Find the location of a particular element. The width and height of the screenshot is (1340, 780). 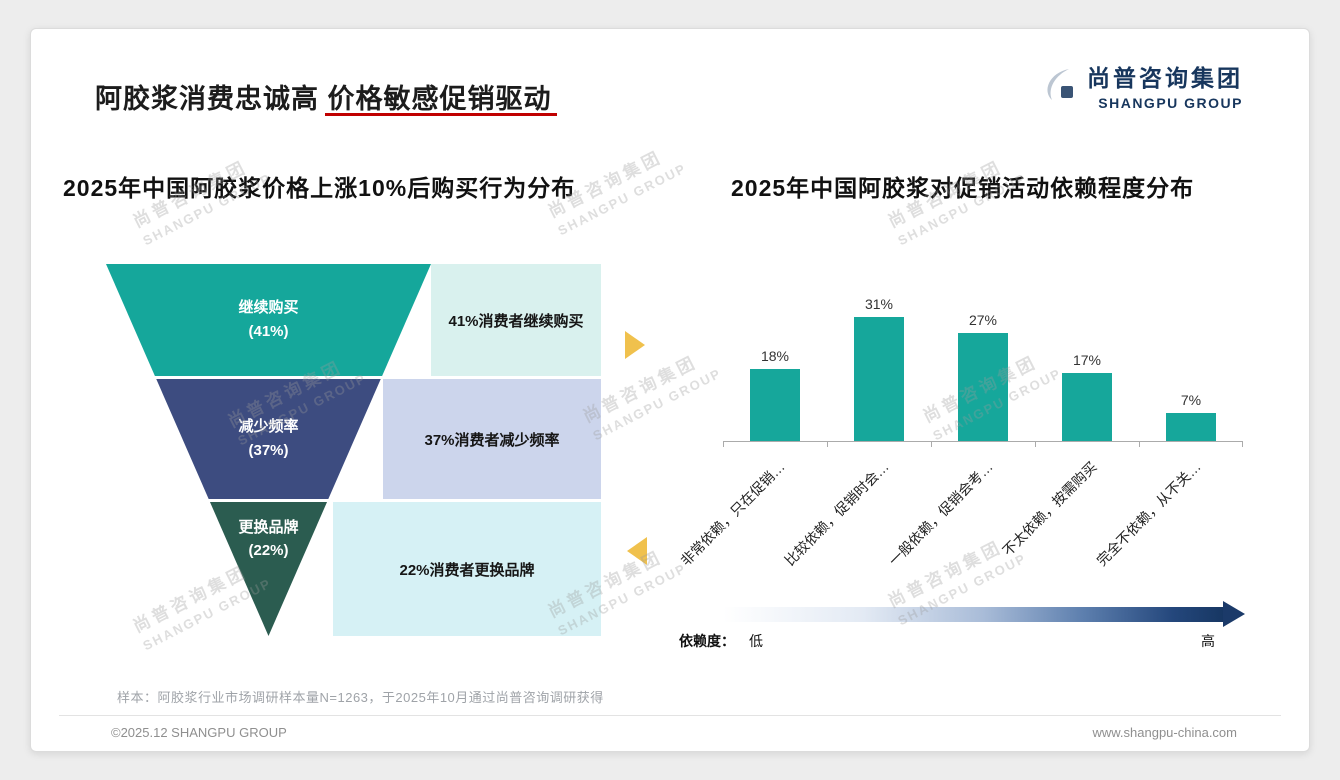

bar-chart: 18% 31% 27% 17% 7% is located at coordinates (983, 364).